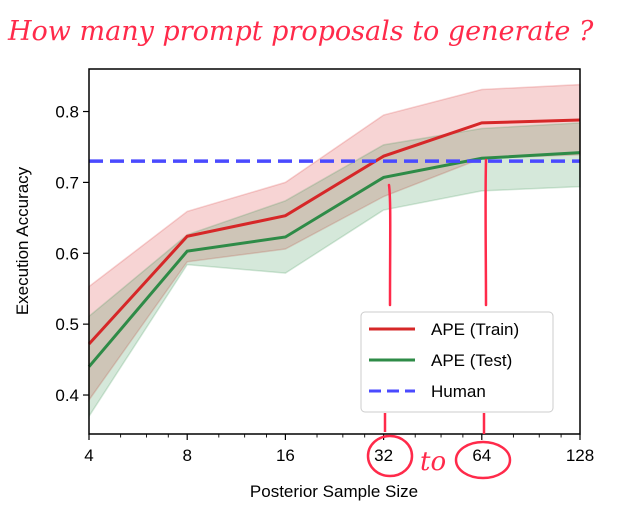 The height and width of the screenshot is (512, 625). I want to click on handwritten-question: How many prompt proposals to generate ?, so click(300, 31).